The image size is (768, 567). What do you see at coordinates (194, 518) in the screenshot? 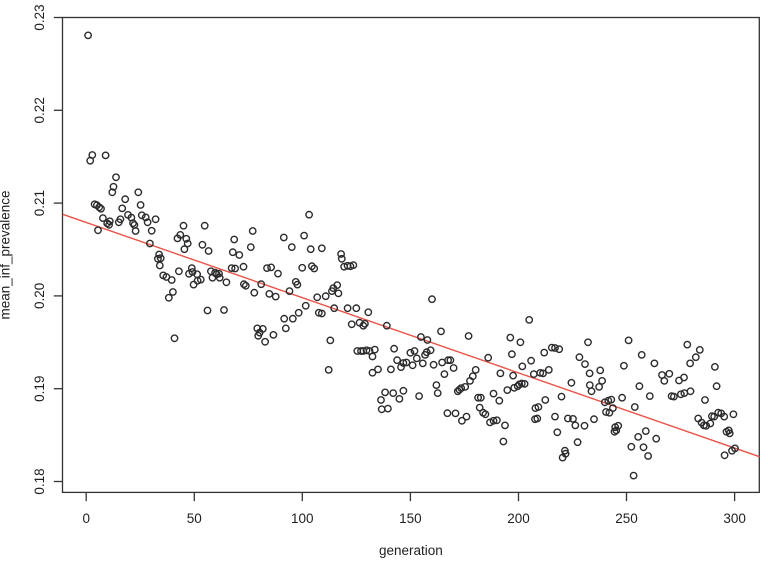
I see `svg-text: 50` at bounding box center [194, 518].